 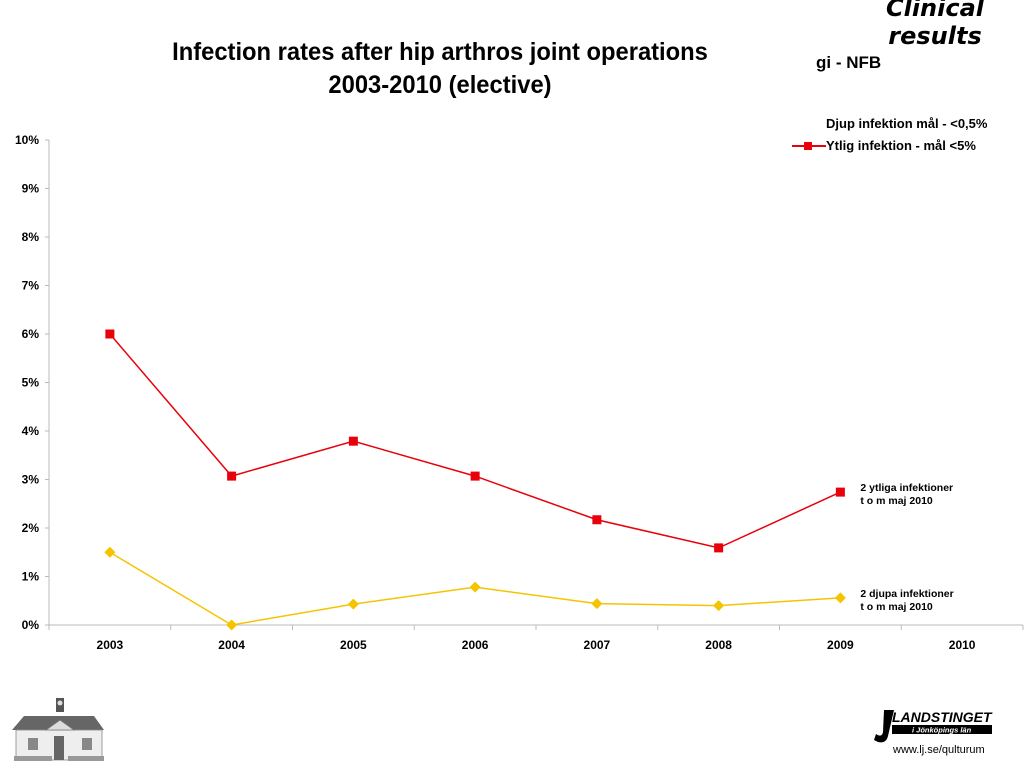 What do you see at coordinates (31, 237) in the screenshot?
I see `y-tick-label: 8%` at bounding box center [31, 237].